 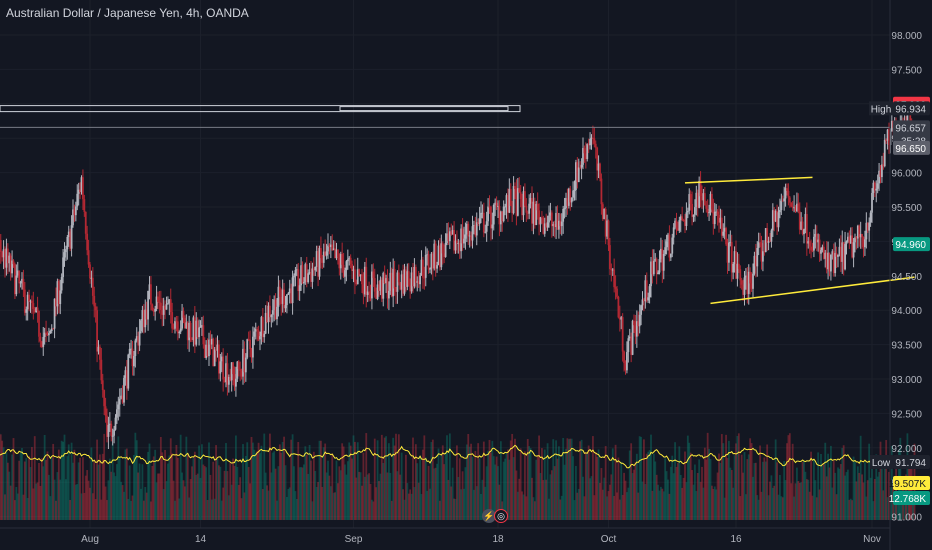 What do you see at coordinates (466, 539) in the screenshot?
I see `time-axis: 17Aug14Sep18Oct16Nov15Dec18202415Feb` at bounding box center [466, 539].